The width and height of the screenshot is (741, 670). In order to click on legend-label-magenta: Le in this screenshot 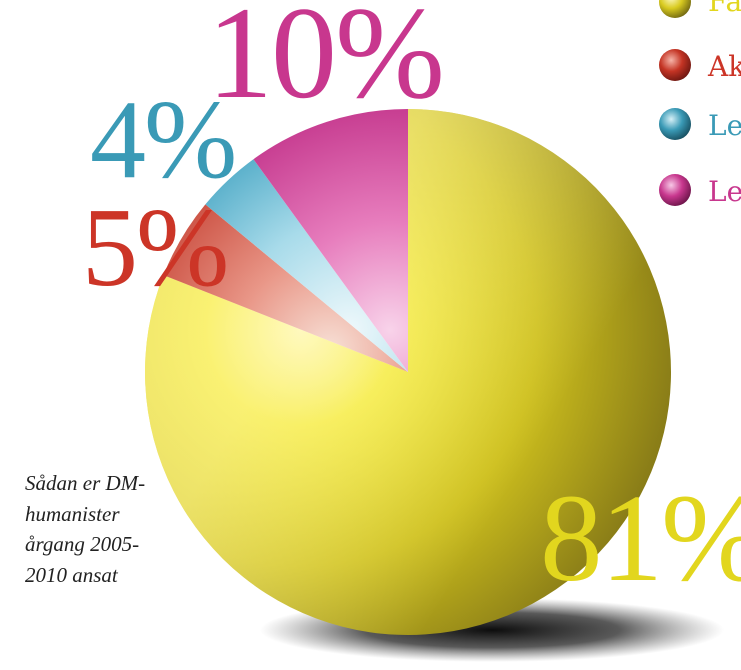, I will do `click(724, 191)`.